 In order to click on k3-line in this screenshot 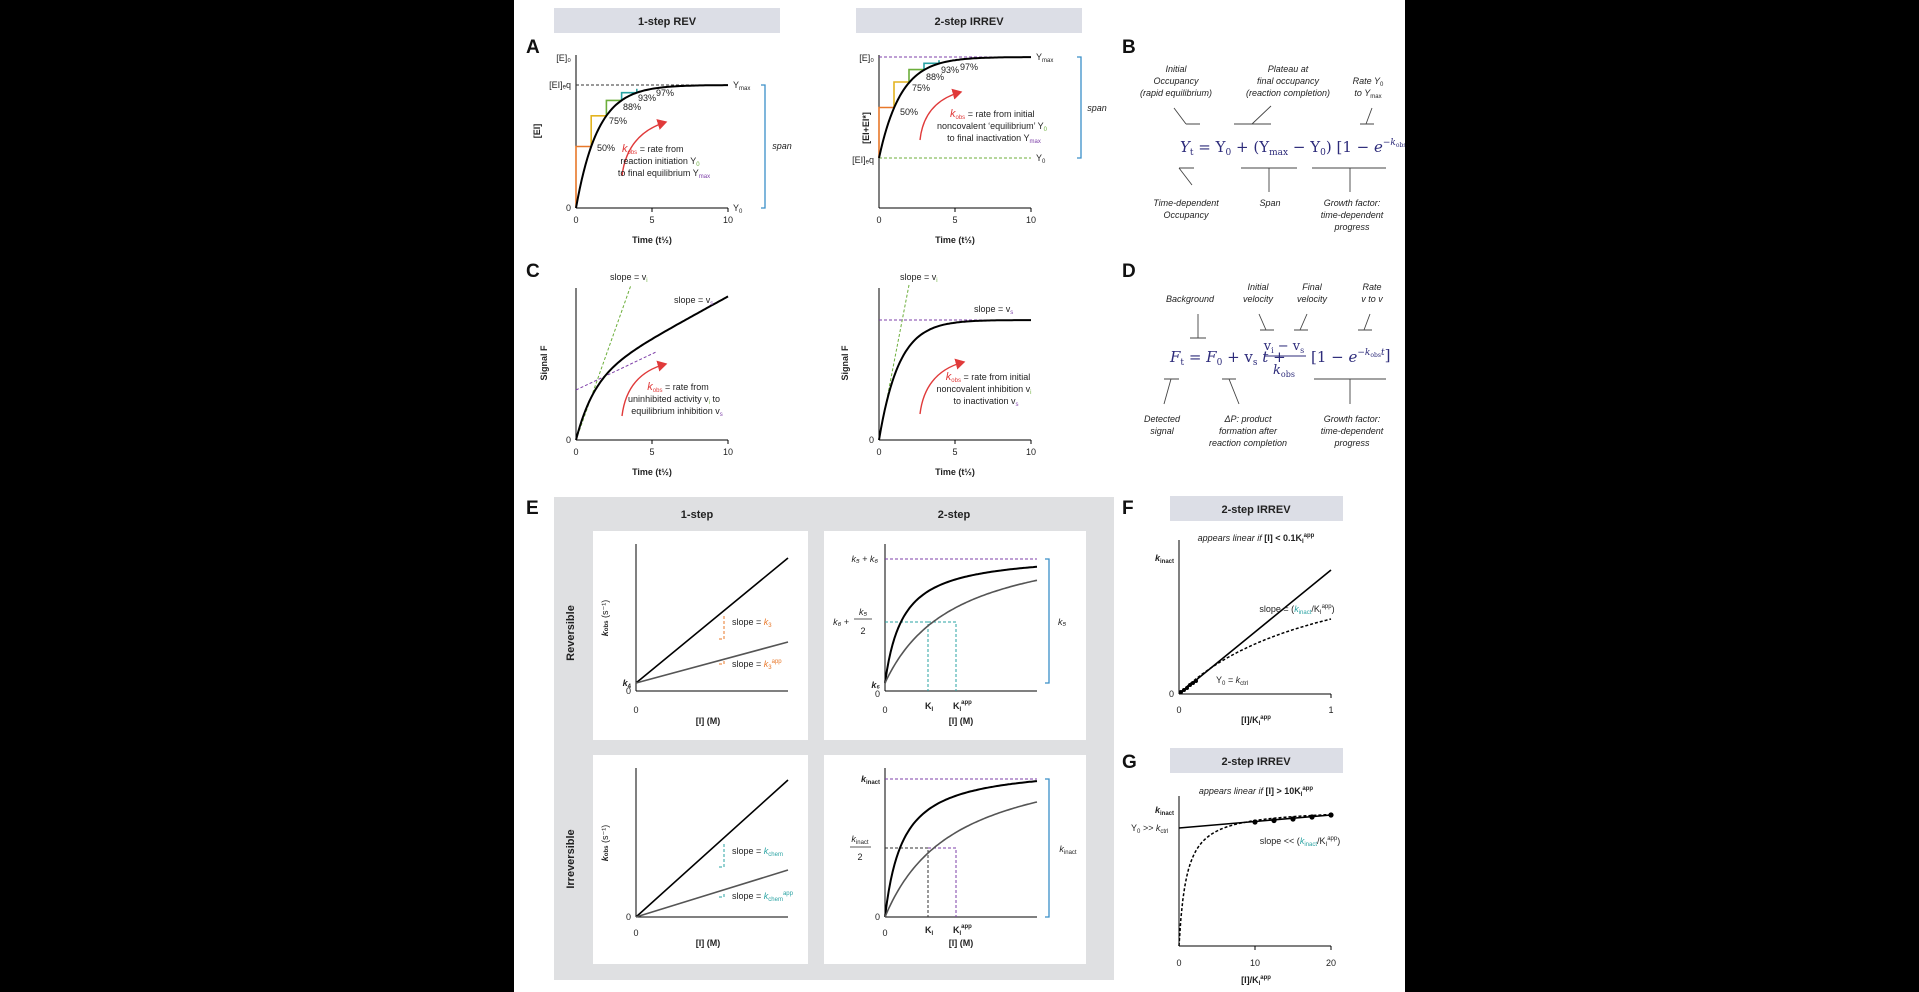, I will do `click(712, 620)`.